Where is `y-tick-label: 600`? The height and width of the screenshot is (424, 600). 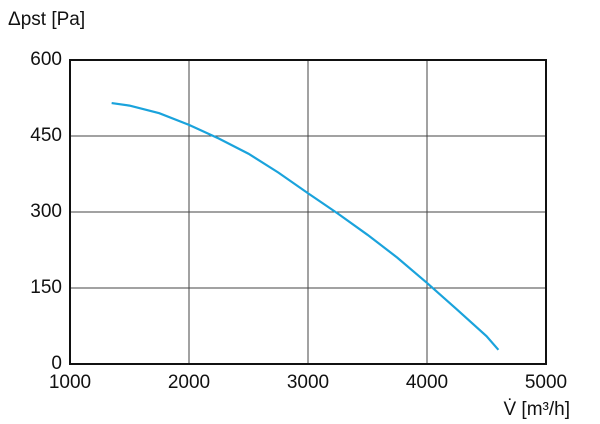
y-tick-label: 600 is located at coordinates (46, 59).